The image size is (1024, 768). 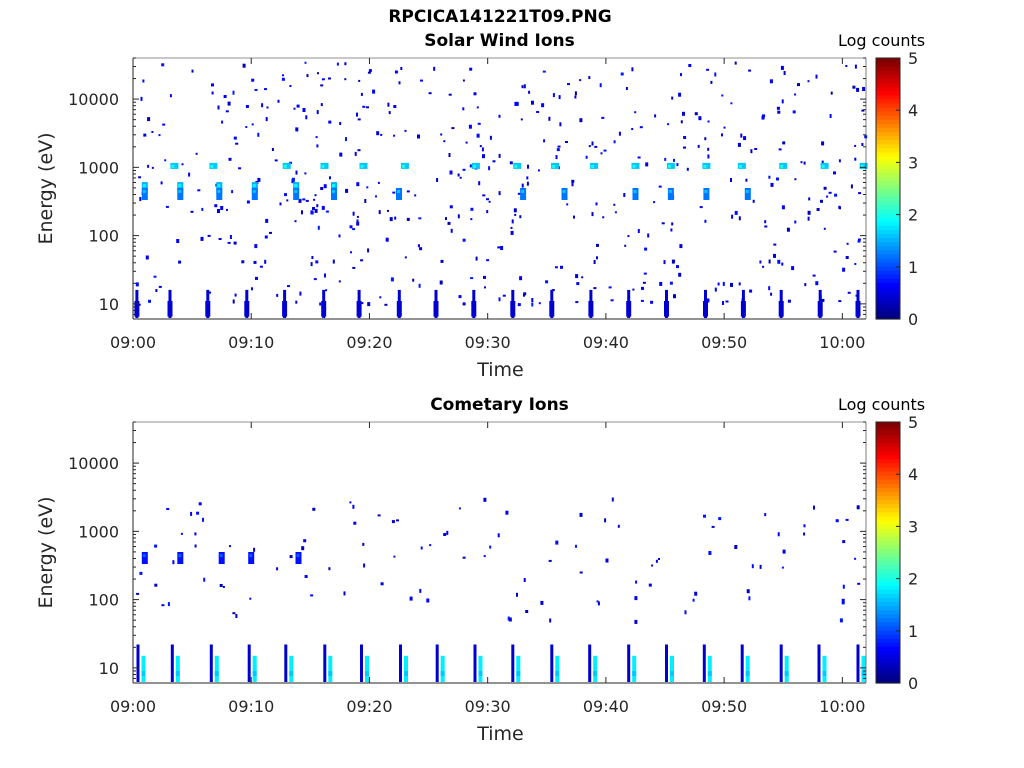 What do you see at coordinates (133, 706) in the screenshot?
I see `x-tick-label: 09:00` at bounding box center [133, 706].